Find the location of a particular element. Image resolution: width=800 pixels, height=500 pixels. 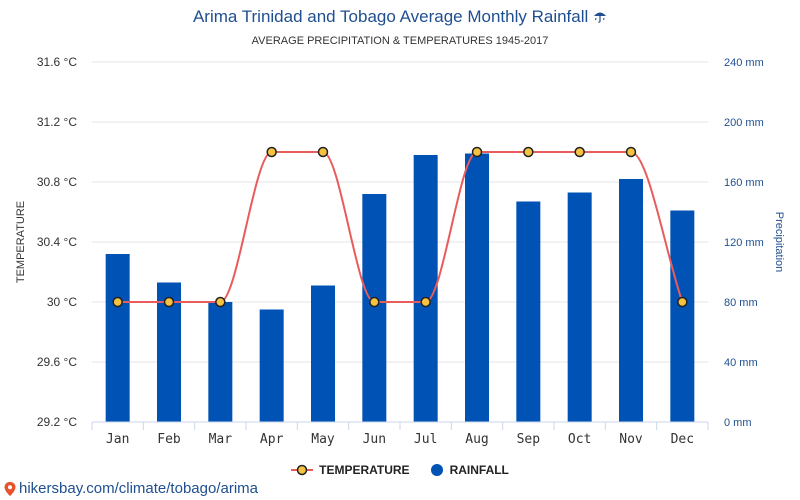

right-axis-tick-label: 0 mm is located at coordinates (738, 423).